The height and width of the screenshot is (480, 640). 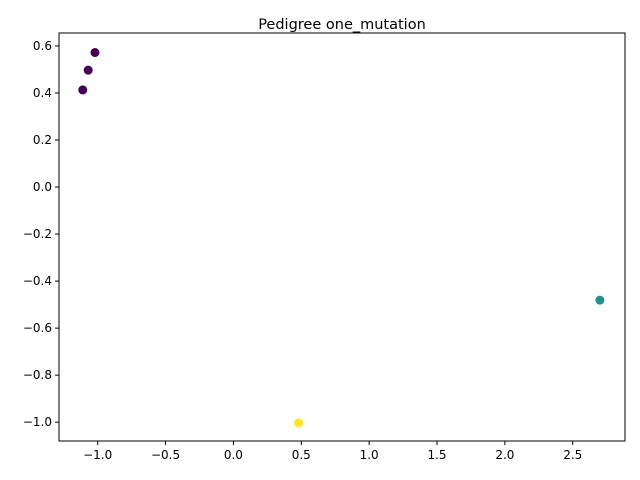 I want to click on x-tick-label: −0.5, so click(x=165, y=455).